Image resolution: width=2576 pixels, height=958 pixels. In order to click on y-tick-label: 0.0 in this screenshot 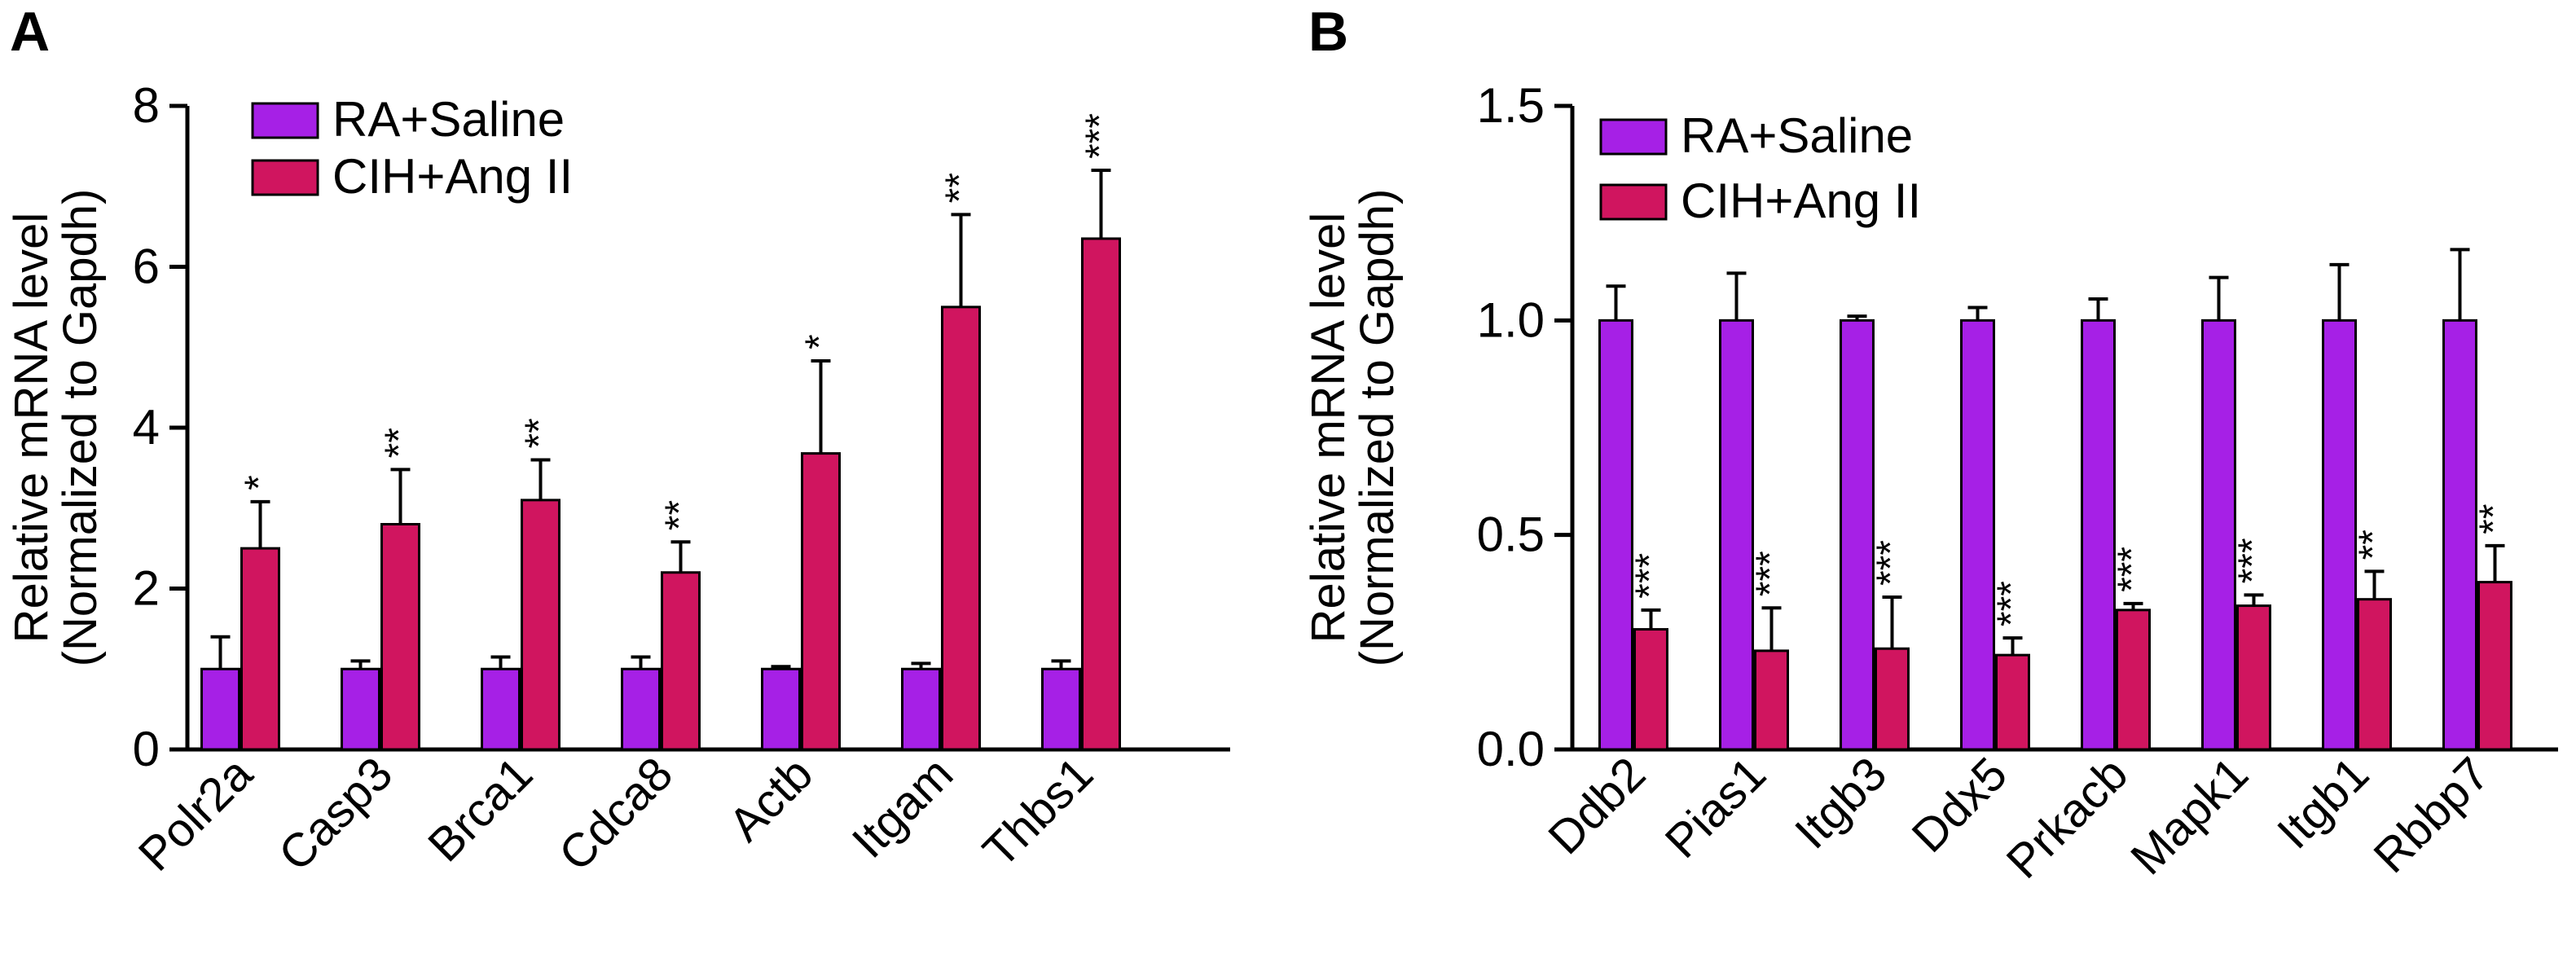, I will do `click(1511, 749)`.